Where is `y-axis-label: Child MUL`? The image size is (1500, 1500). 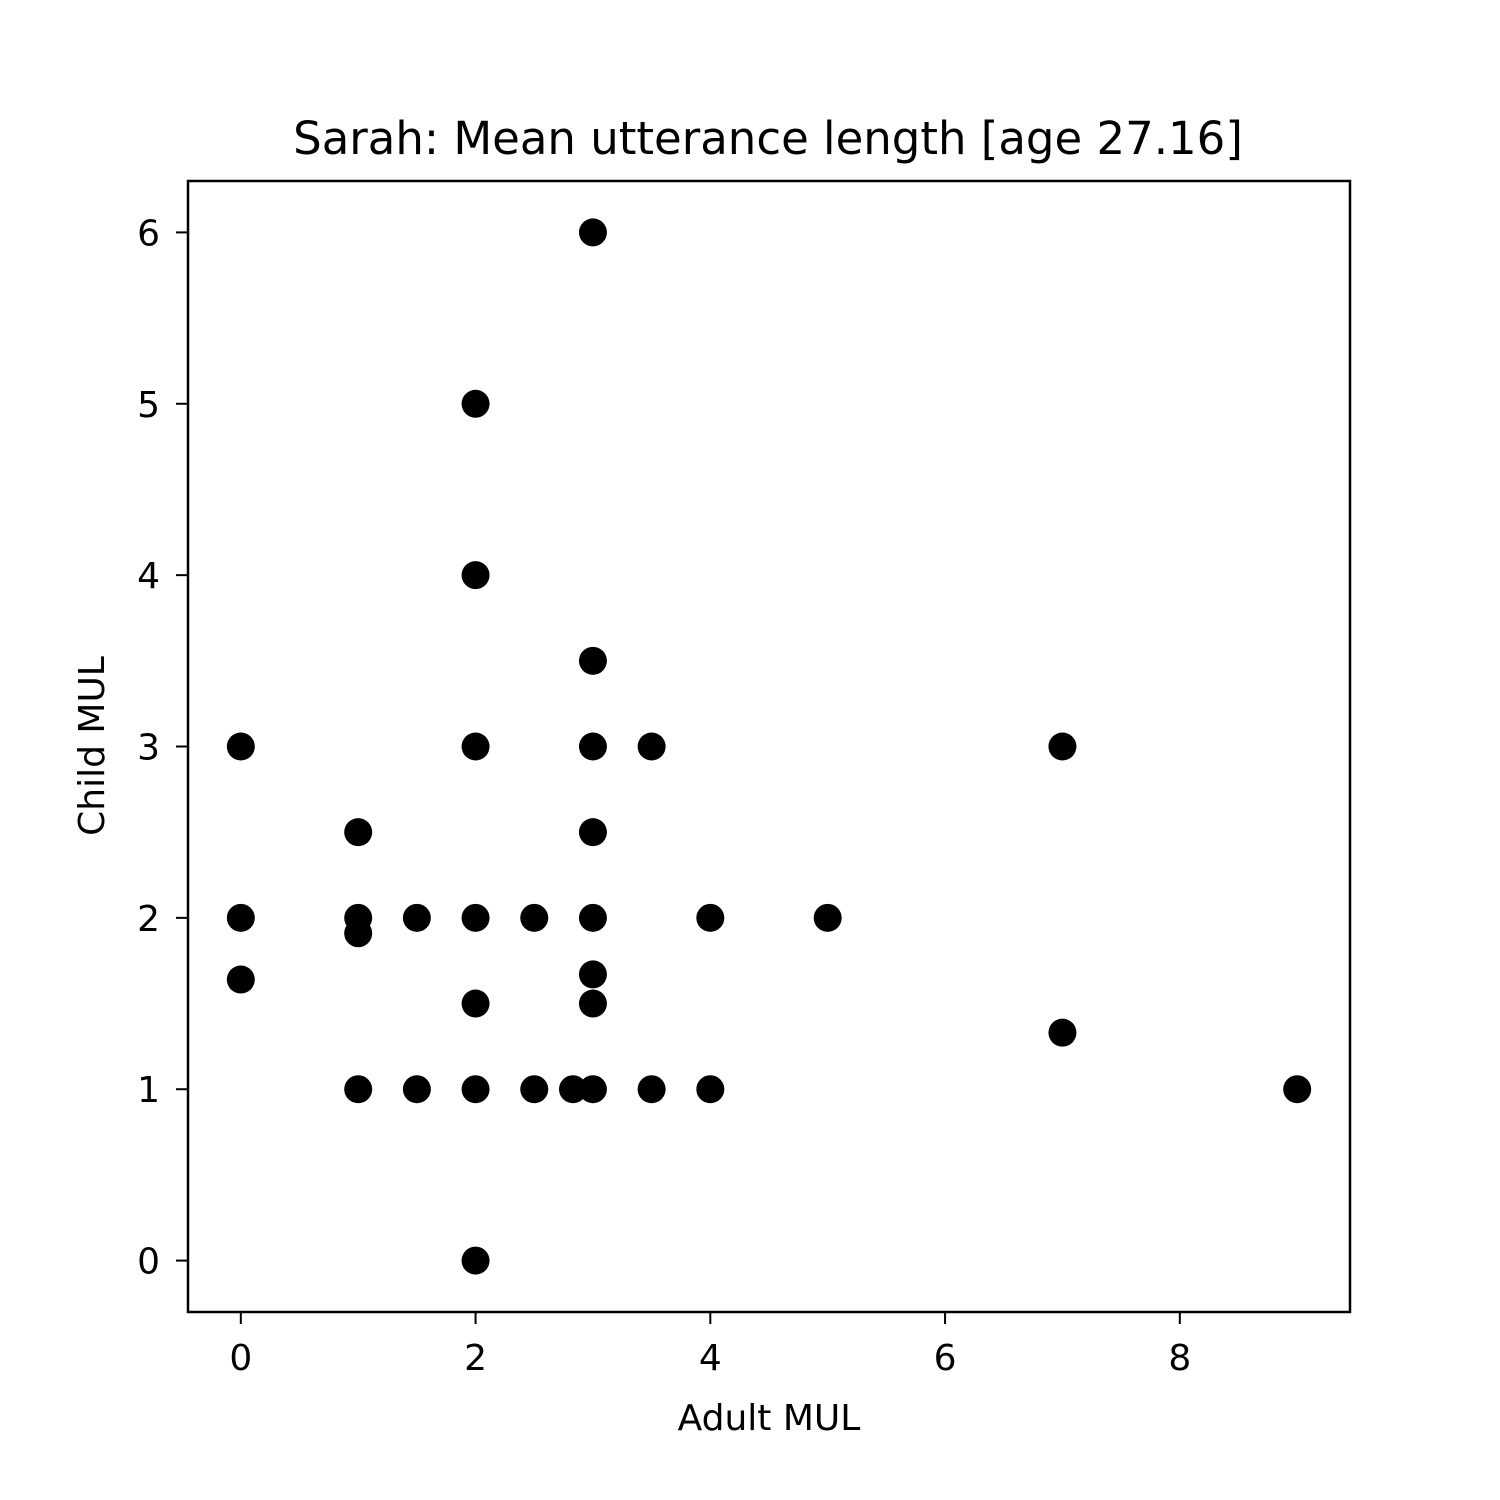
y-axis-label: Child MUL is located at coordinates (92, 746).